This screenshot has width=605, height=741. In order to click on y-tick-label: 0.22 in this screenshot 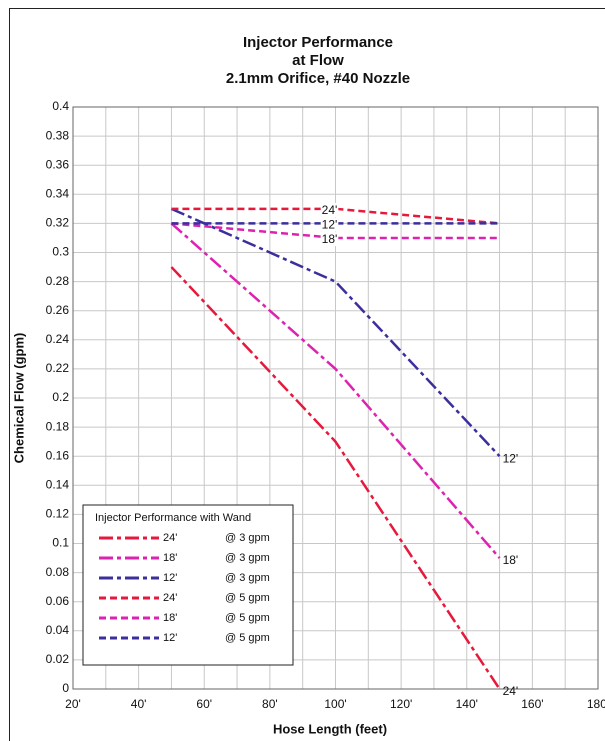, I will do `click(58, 368)`.